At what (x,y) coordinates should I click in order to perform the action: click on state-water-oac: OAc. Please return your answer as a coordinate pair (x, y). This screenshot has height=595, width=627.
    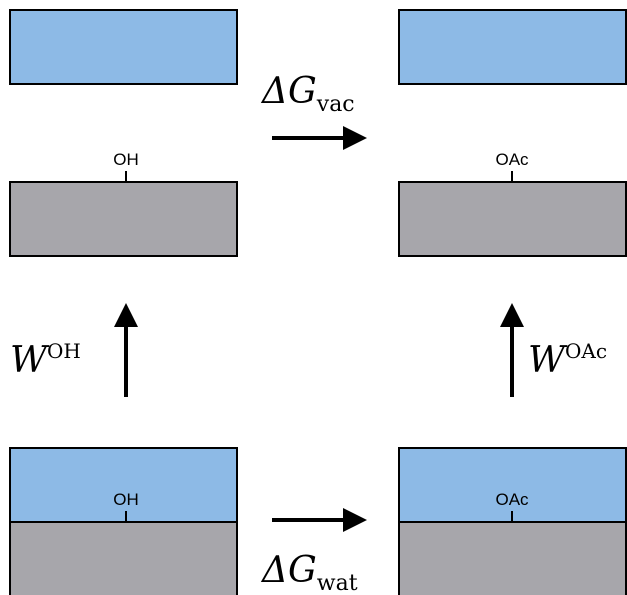
    Looking at the image, I should click on (512, 521).